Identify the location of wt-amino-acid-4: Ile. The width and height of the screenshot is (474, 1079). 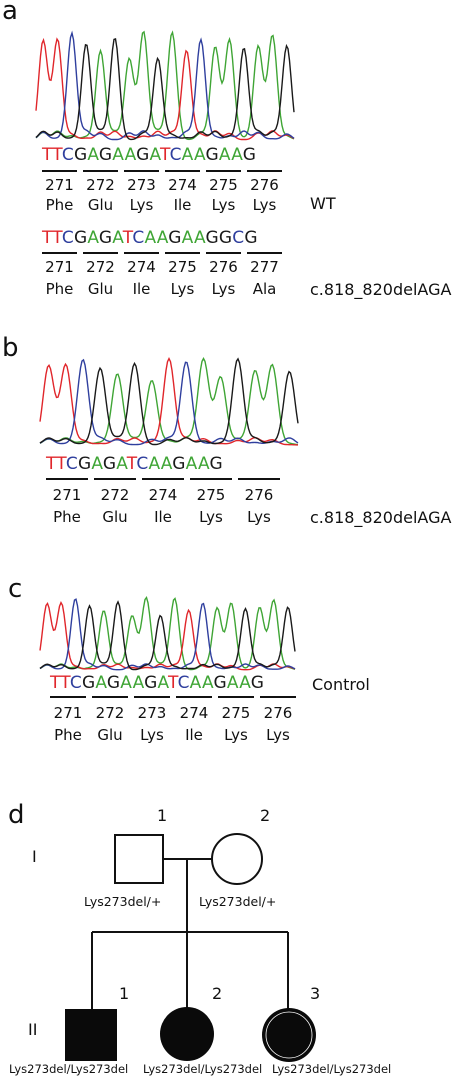
(182, 205).